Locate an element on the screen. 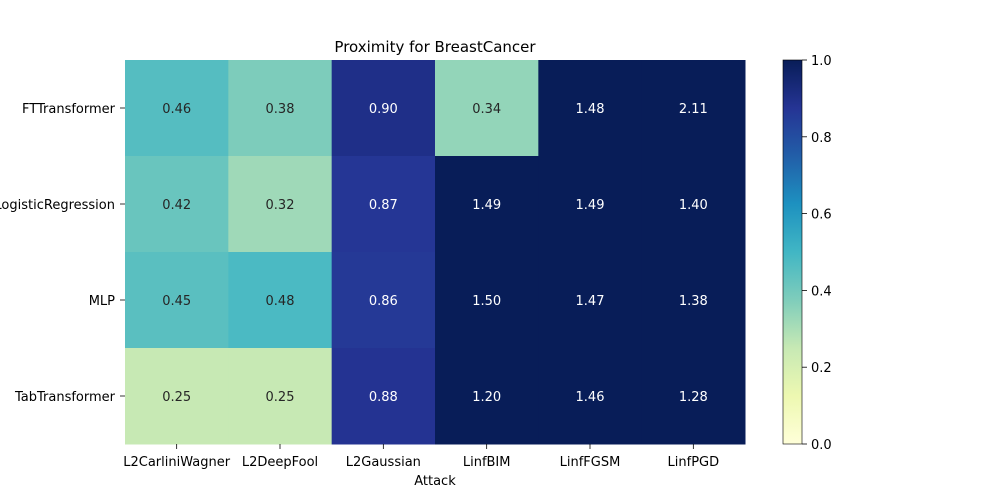 The image size is (1000, 500). x-tick-label: LinfFGSM is located at coordinates (590, 462).